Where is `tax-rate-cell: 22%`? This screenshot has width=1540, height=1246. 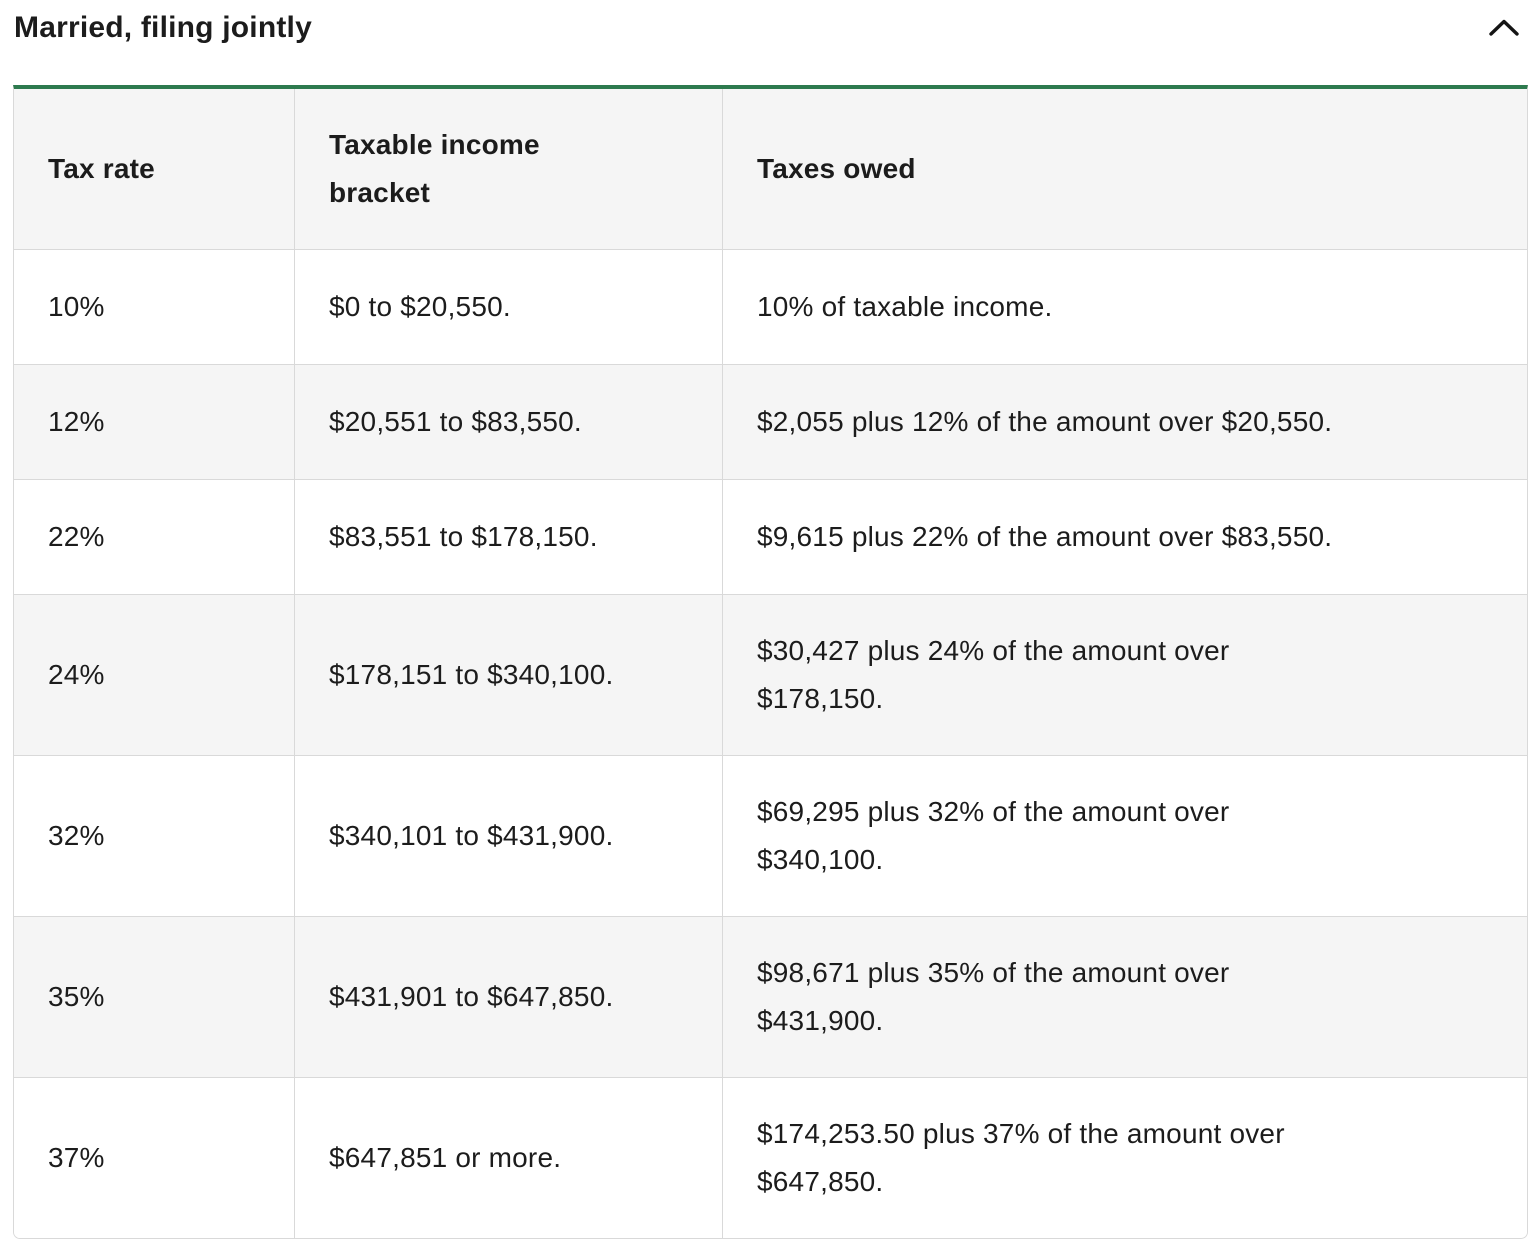 tax-rate-cell: 22% is located at coordinates (154, 537).